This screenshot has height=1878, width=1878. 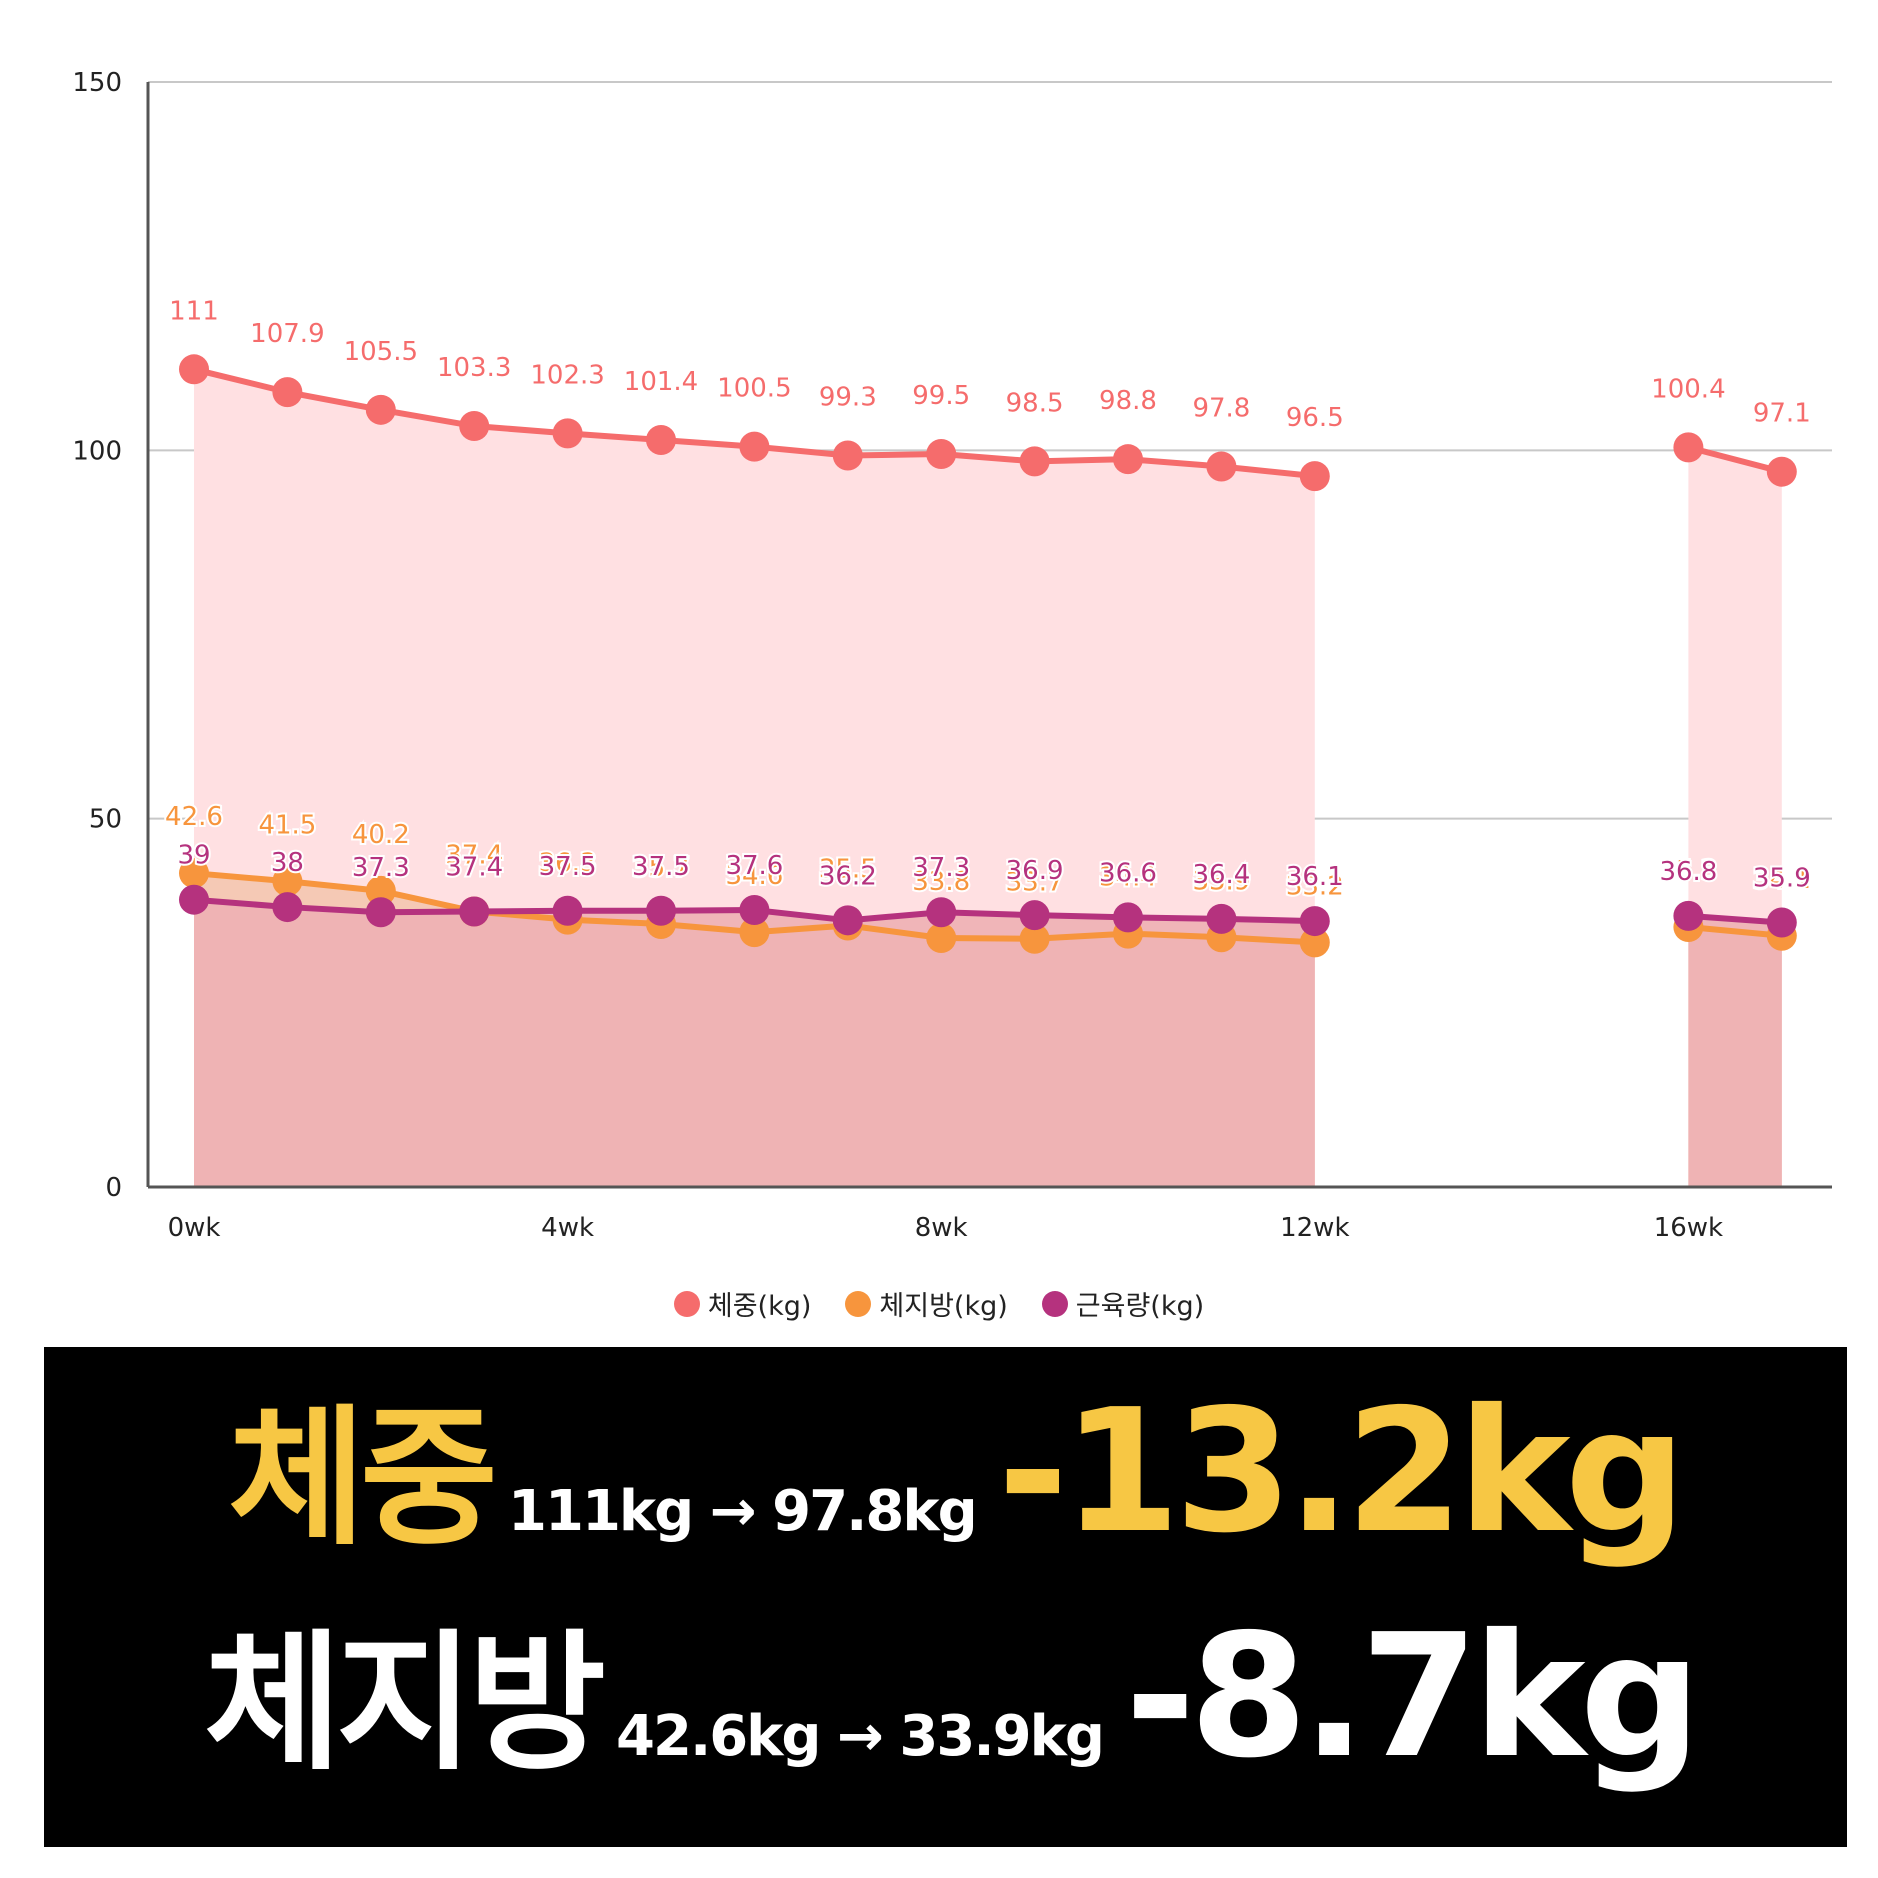 I want to click on y-tick-label: 0, so click(x=113, y=1188).